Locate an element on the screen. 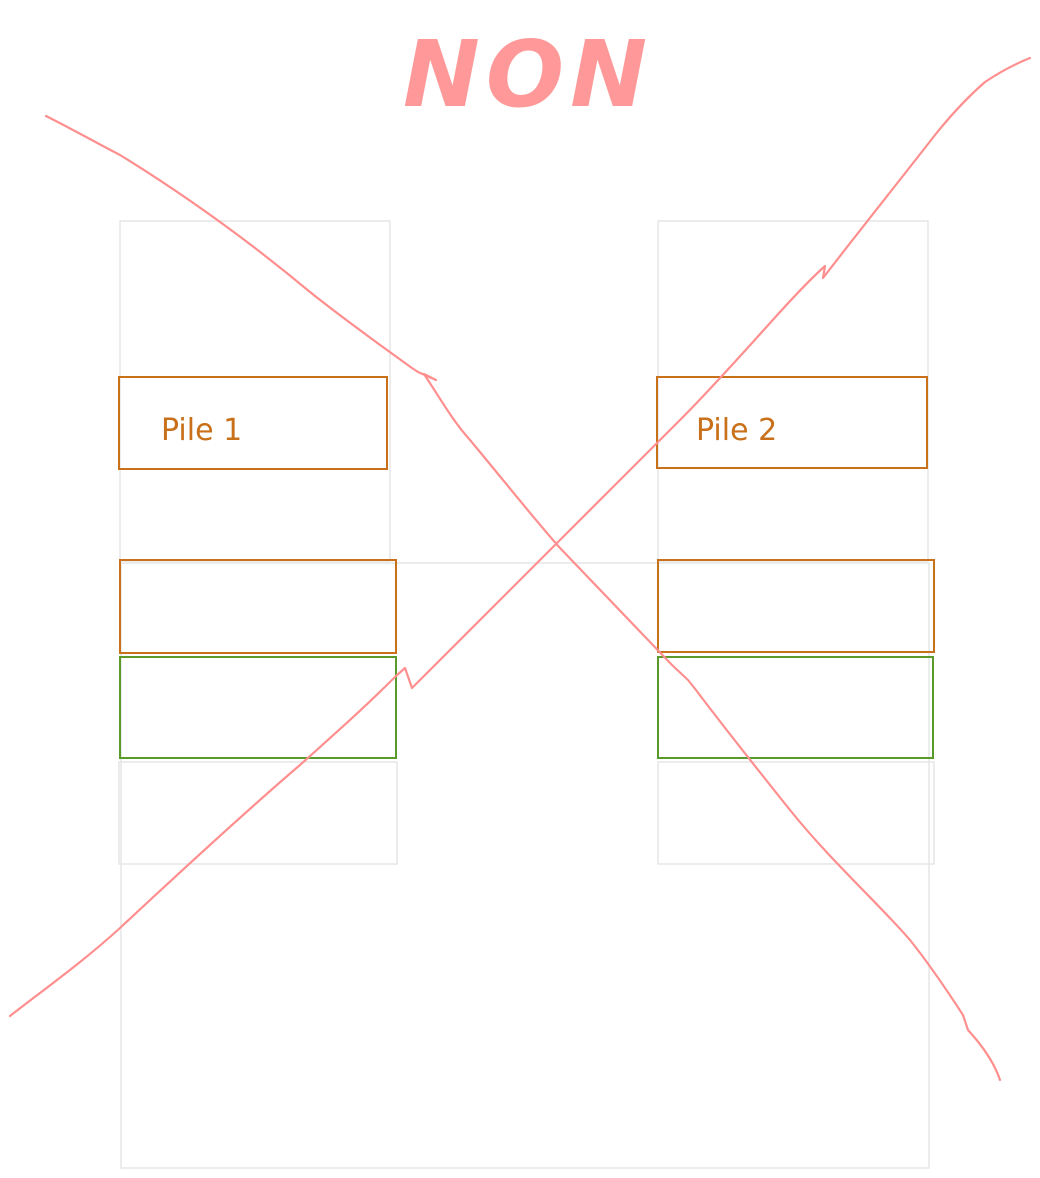 This screenshot has height=1178, width=1040. pile-2-column is located at coordinates (793, 391).